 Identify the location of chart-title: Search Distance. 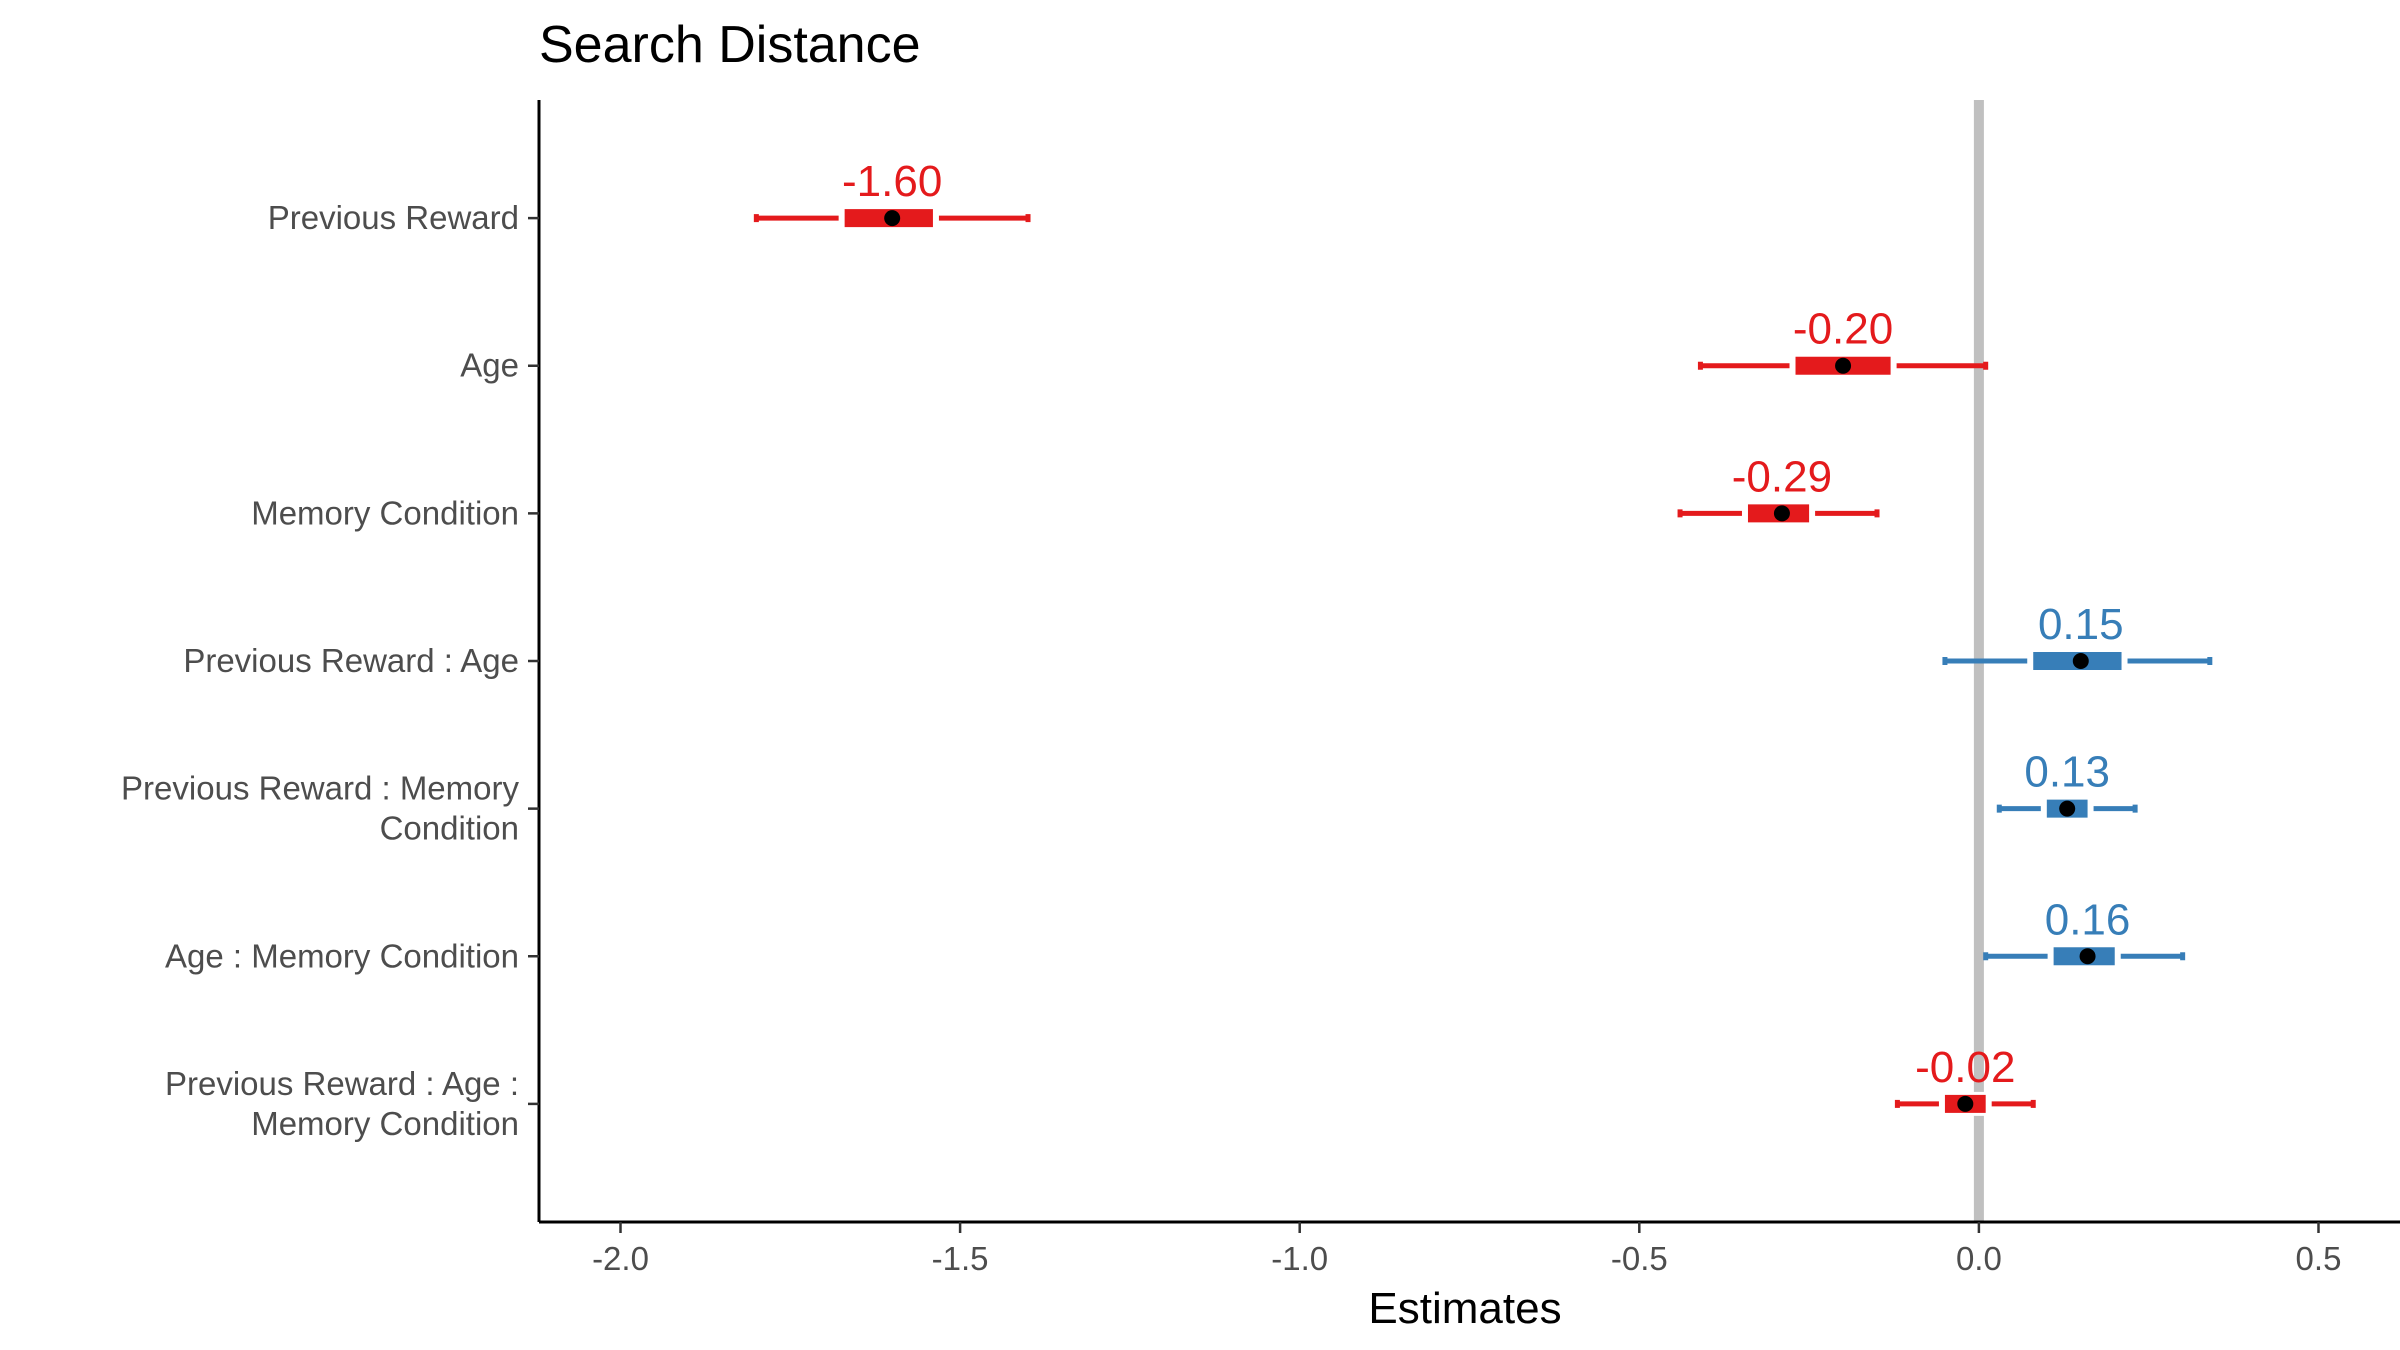
(730, 45).